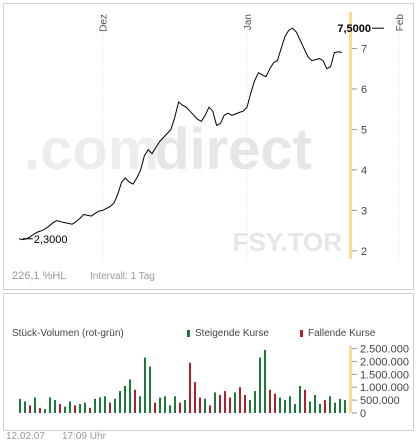 The width and height of the screenshot is (417, 443). What do you see at coordinates (400, 23) in the screenshot?
I see `price-x-tick-label: Feb` at bounding box center [400, 23].